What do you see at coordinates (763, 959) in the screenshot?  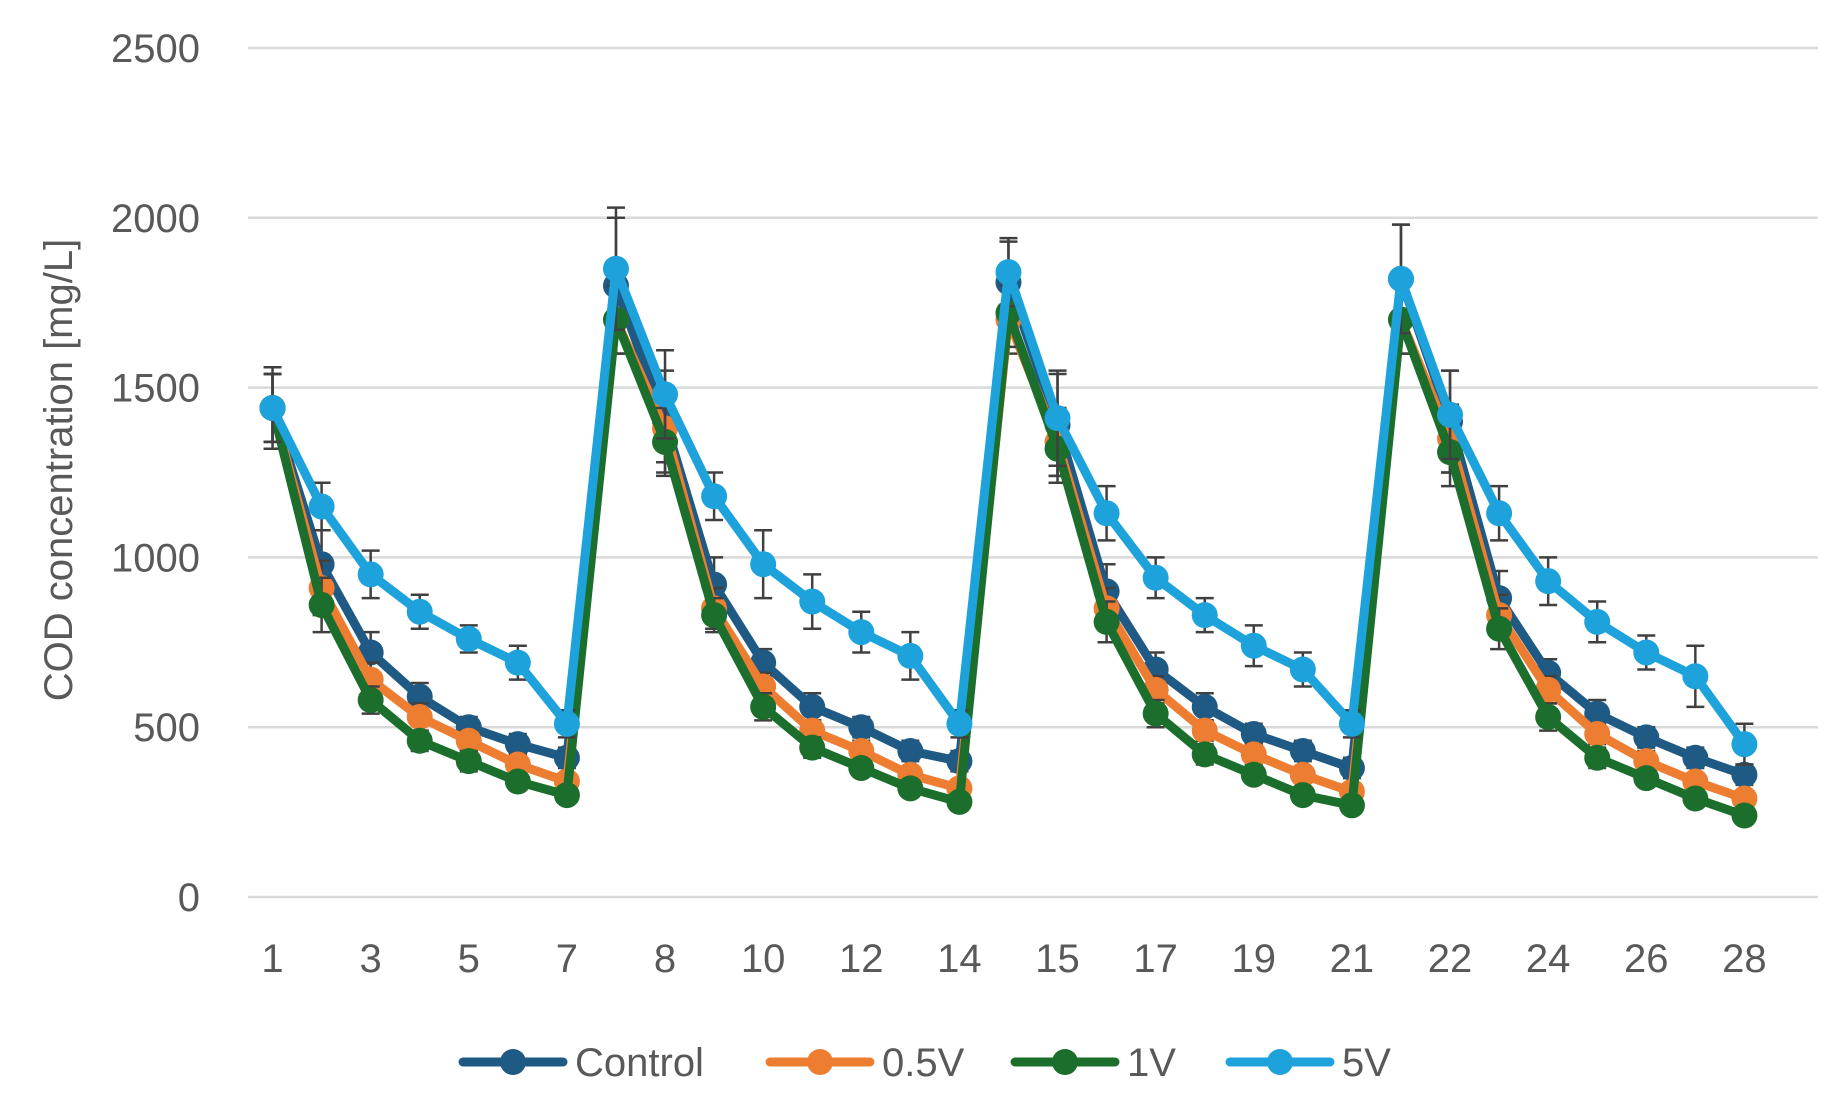 I see `x-tick-label: 10` at bounding box center [763, 959].